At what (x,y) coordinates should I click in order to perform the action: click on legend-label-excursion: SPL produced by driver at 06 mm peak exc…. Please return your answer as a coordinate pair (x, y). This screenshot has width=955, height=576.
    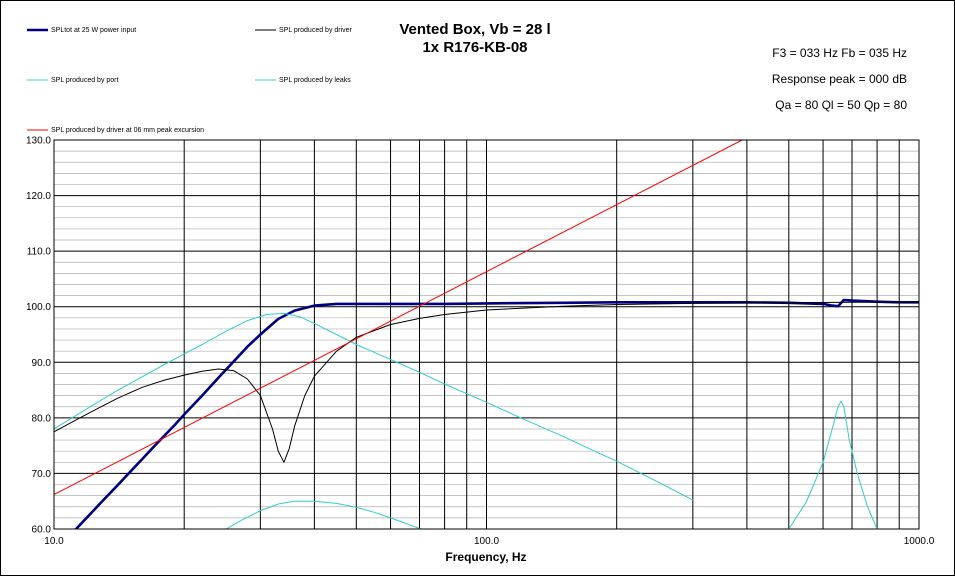
    Looking at the image, I should click on (127, 130).